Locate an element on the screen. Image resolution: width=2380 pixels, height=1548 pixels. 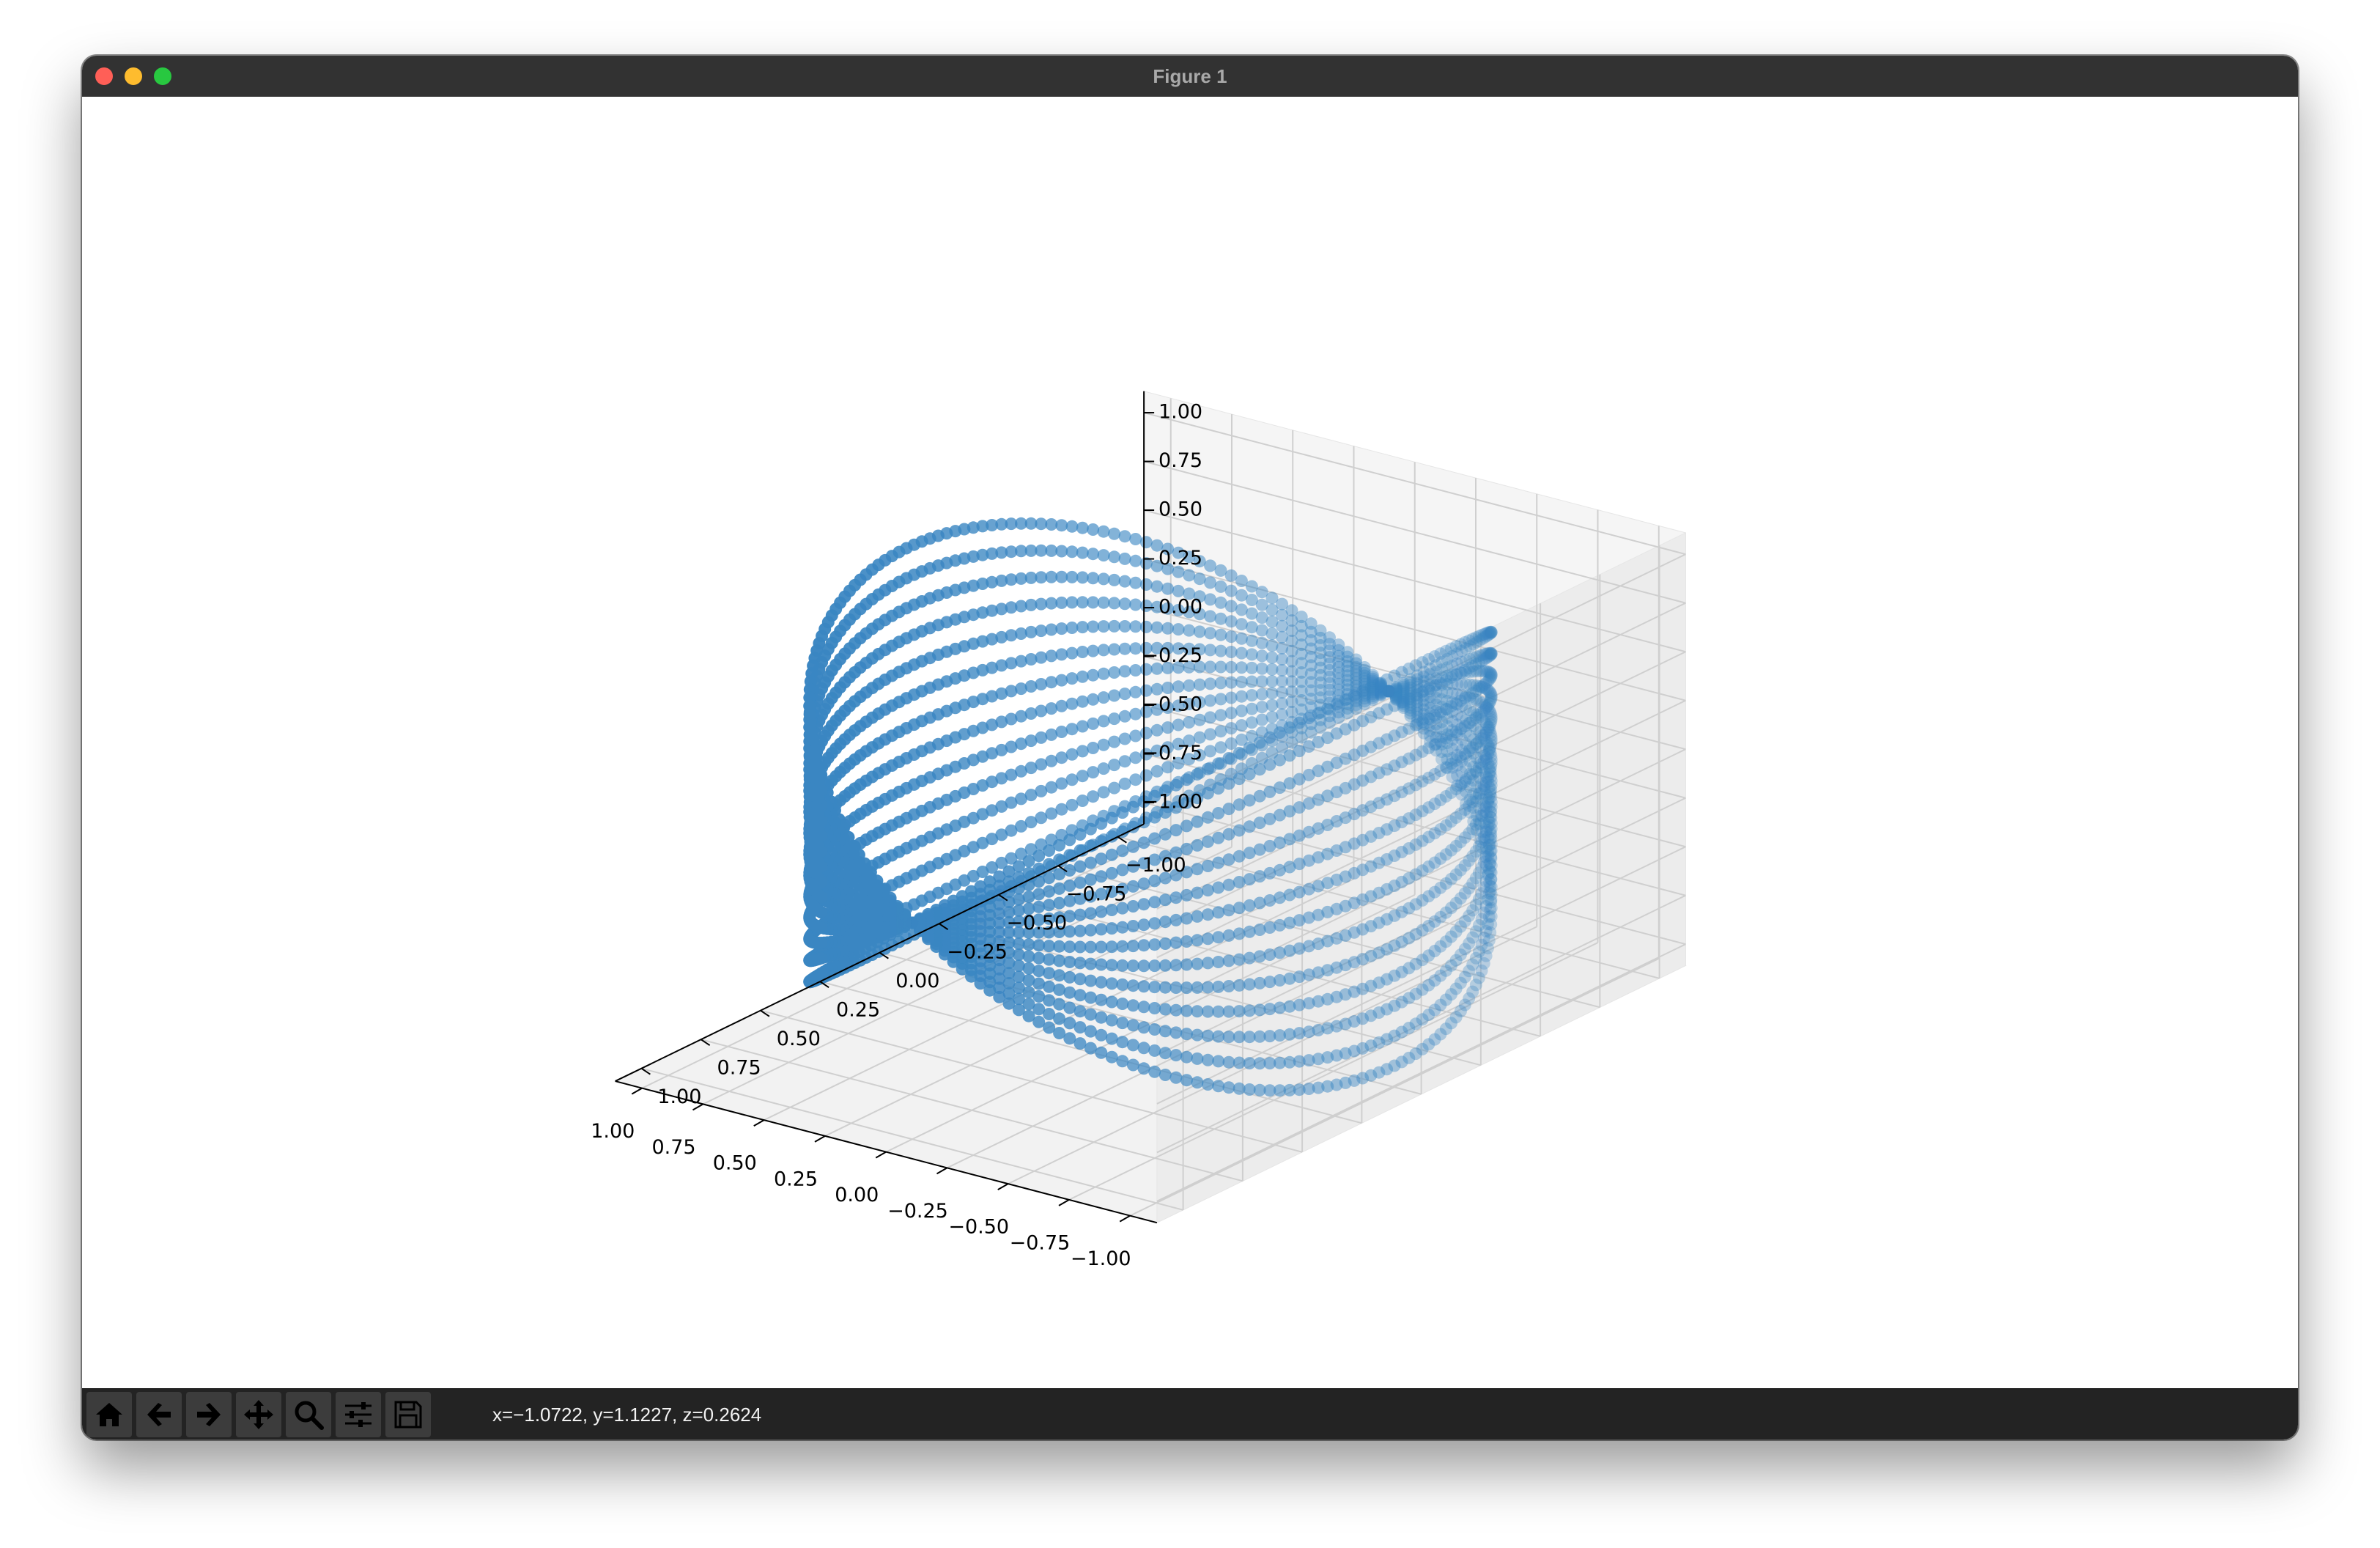
forward-button is located at coordinates (209, 1414).